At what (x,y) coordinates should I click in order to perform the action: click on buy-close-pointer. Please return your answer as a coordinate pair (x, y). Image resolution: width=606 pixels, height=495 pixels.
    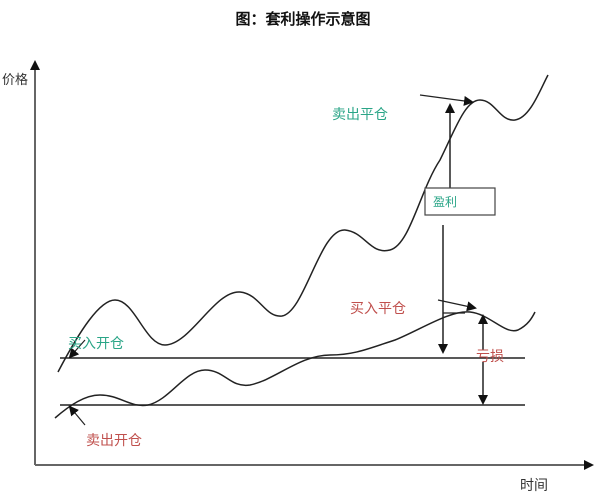
    Looking at the image, I should click on (457, 305).